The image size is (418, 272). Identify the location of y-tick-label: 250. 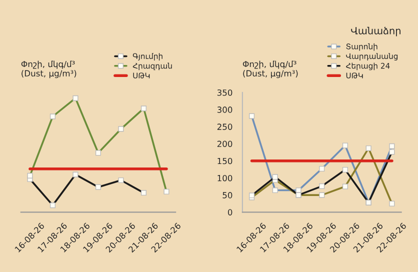
(224, 127).